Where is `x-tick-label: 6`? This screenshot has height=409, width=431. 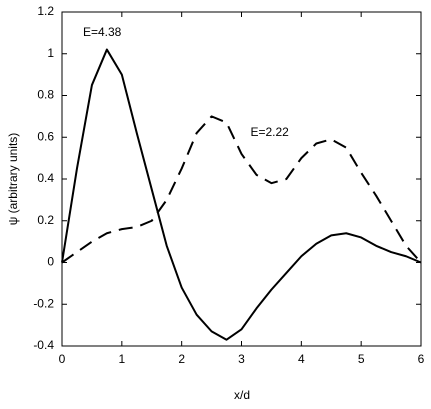 x-tick-label: 6 is located at coordinates (421, 359).